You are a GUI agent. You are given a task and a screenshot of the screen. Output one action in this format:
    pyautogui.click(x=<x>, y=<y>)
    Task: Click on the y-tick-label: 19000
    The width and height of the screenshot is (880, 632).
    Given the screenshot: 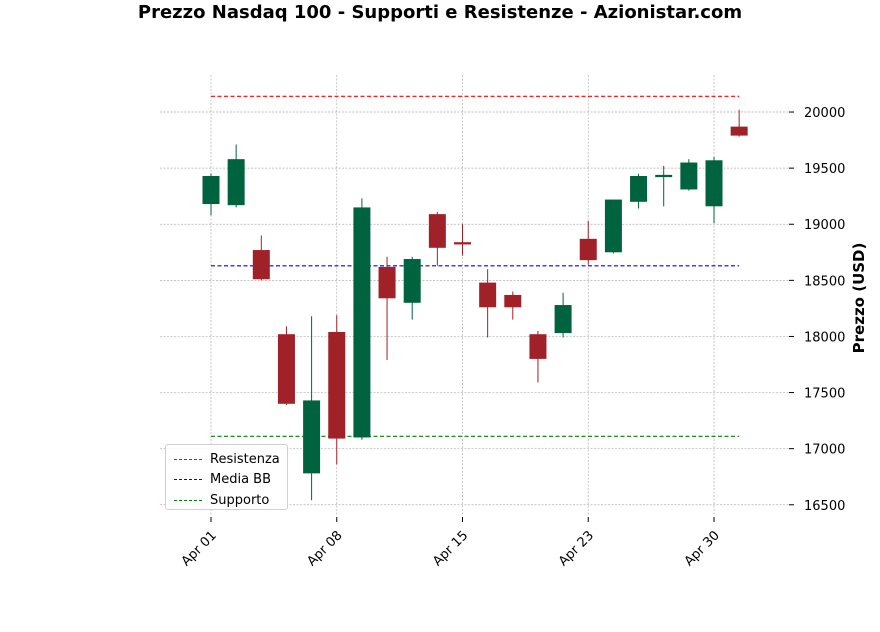 What is the action you would take?
    pyautogui.click(x=824, y=225)
    